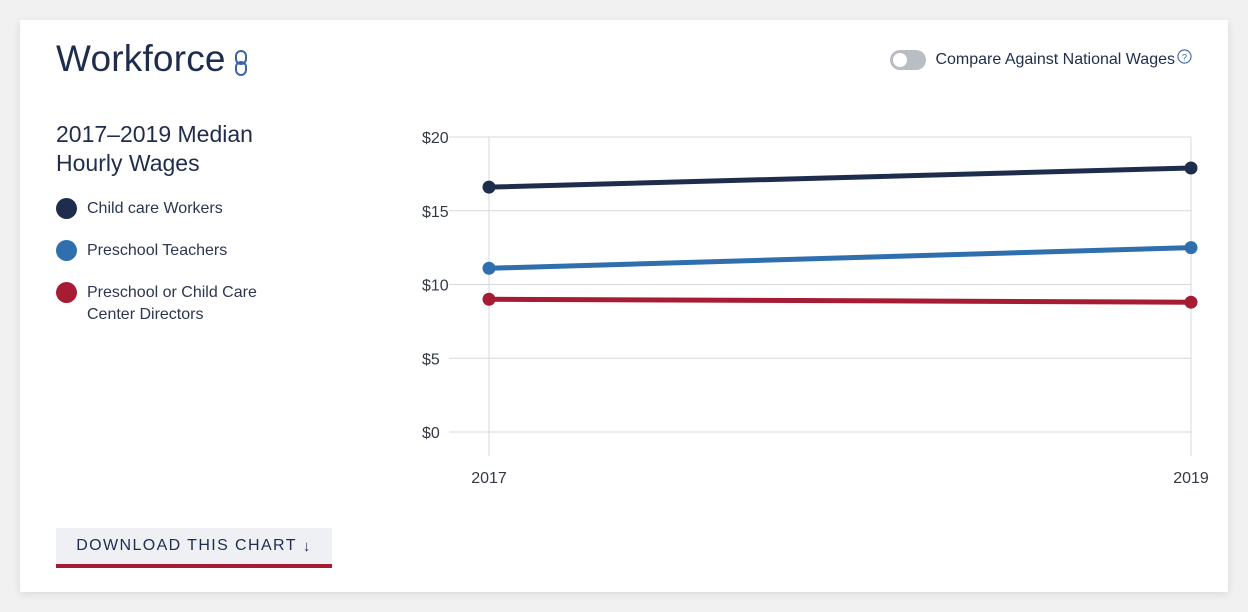  Describe the element at coordinates (157, 250) in the screenshot. I see `legend-label: Preschool Teachers` at that location.